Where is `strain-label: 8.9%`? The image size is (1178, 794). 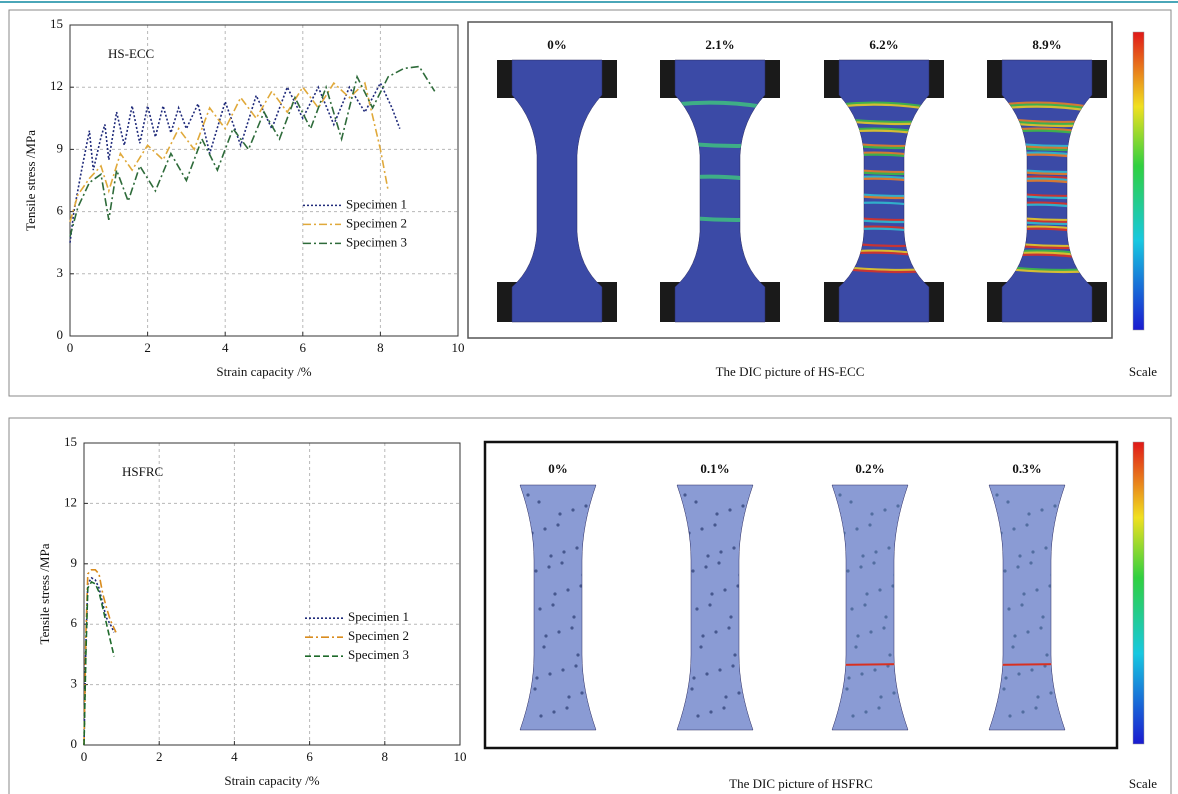
strain-label: 8.9% is located at coordinates (1046, 44).